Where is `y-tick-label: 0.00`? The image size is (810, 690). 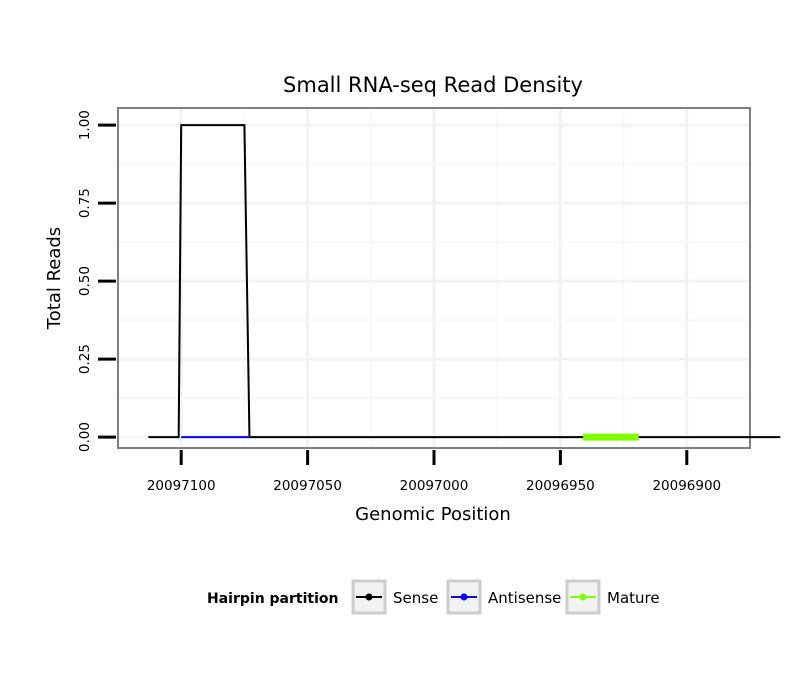 y-tick-label: 0.00 is located at coordinates (85, 437).